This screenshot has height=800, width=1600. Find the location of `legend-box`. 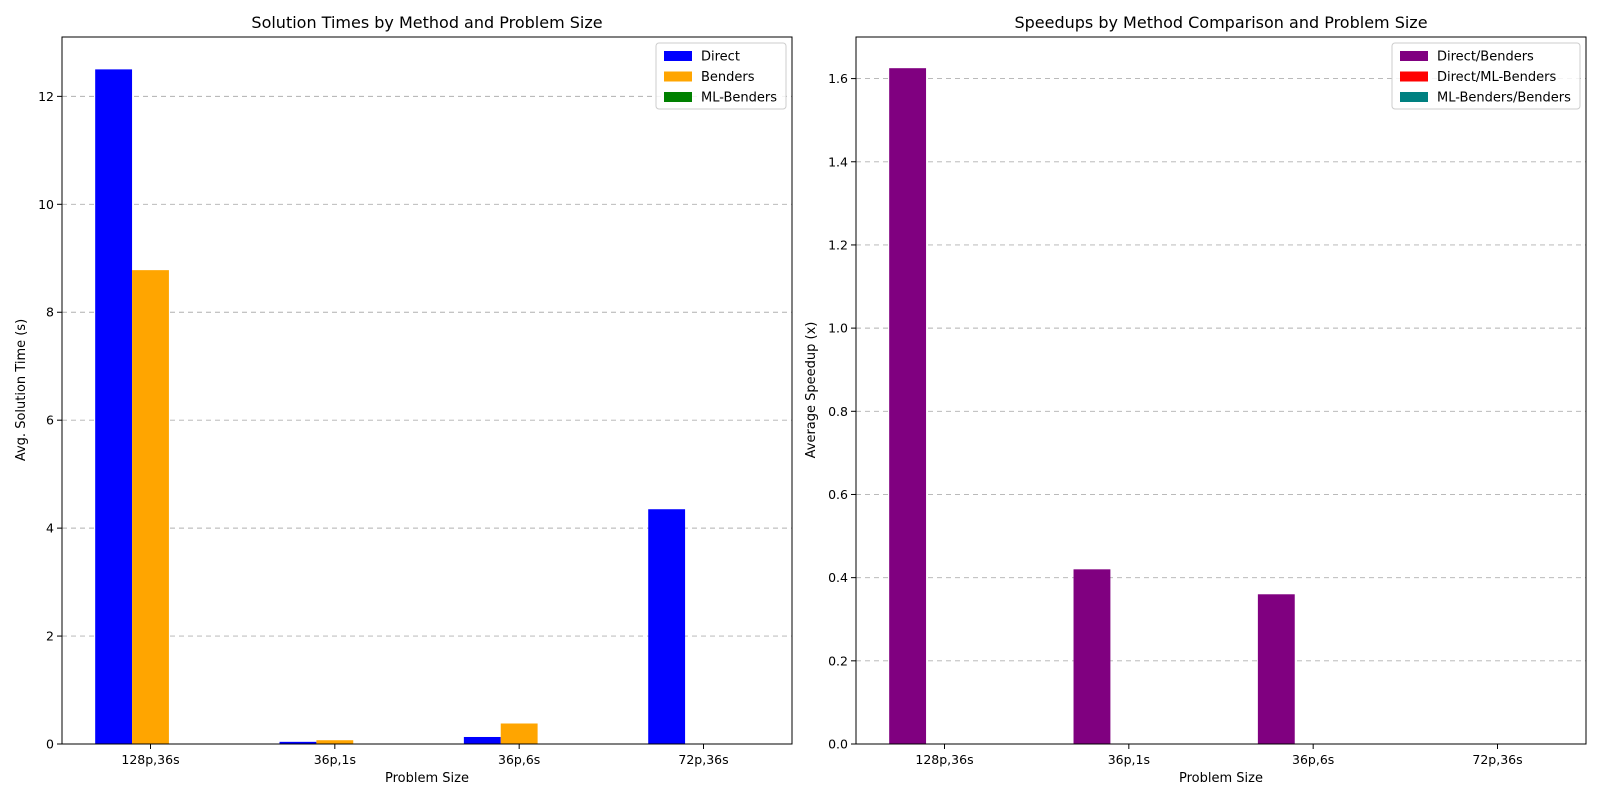

legend-box is located at coordinates (1486, 76).